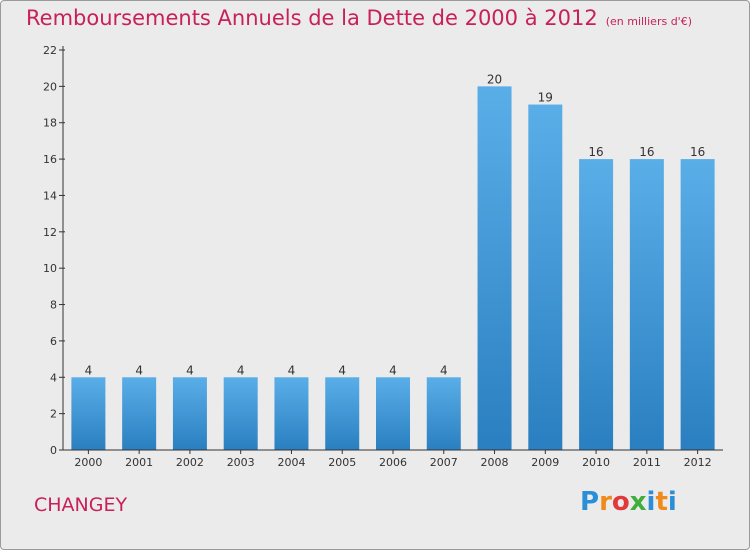  Describe the element at coordinates (50, 195) in the screenshot. I see `y-tick-label: 14` at that location.